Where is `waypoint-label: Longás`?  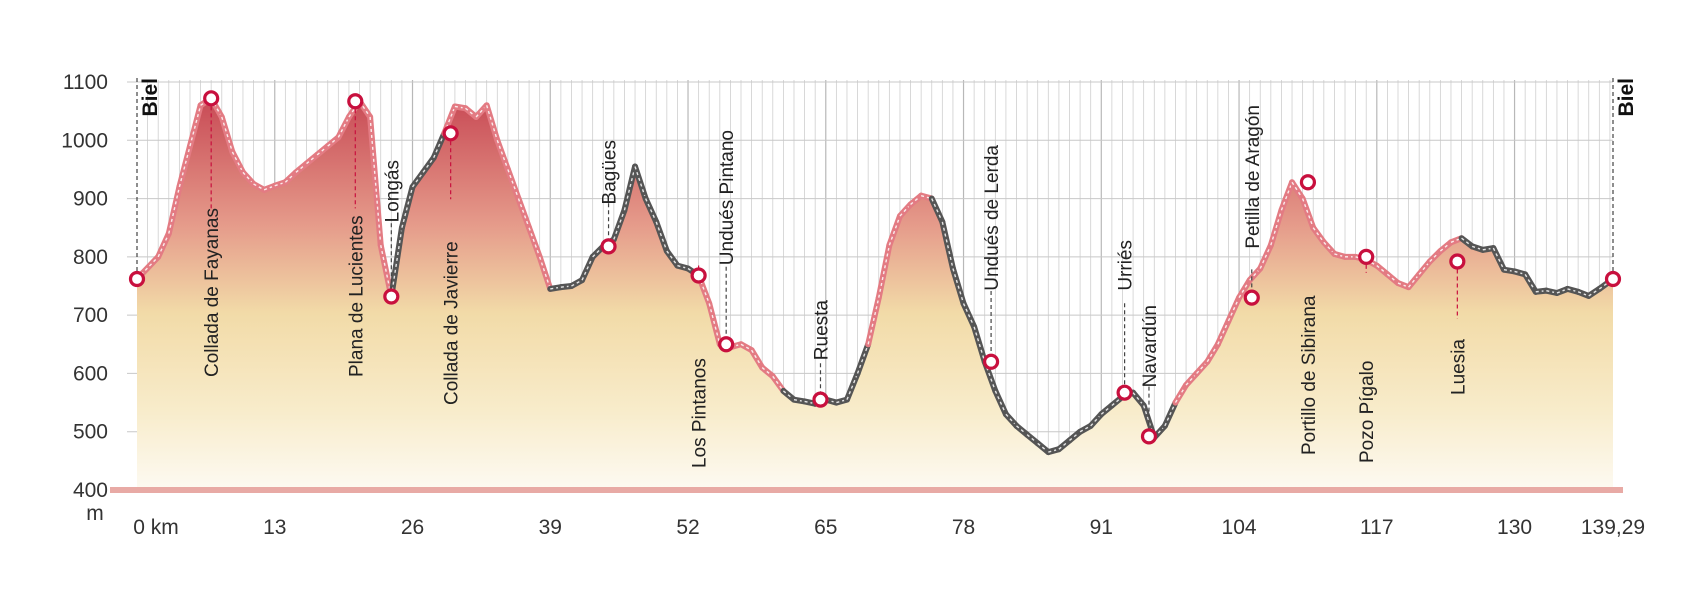
waypoint-label: Longás is located at coordinates (392, 191).